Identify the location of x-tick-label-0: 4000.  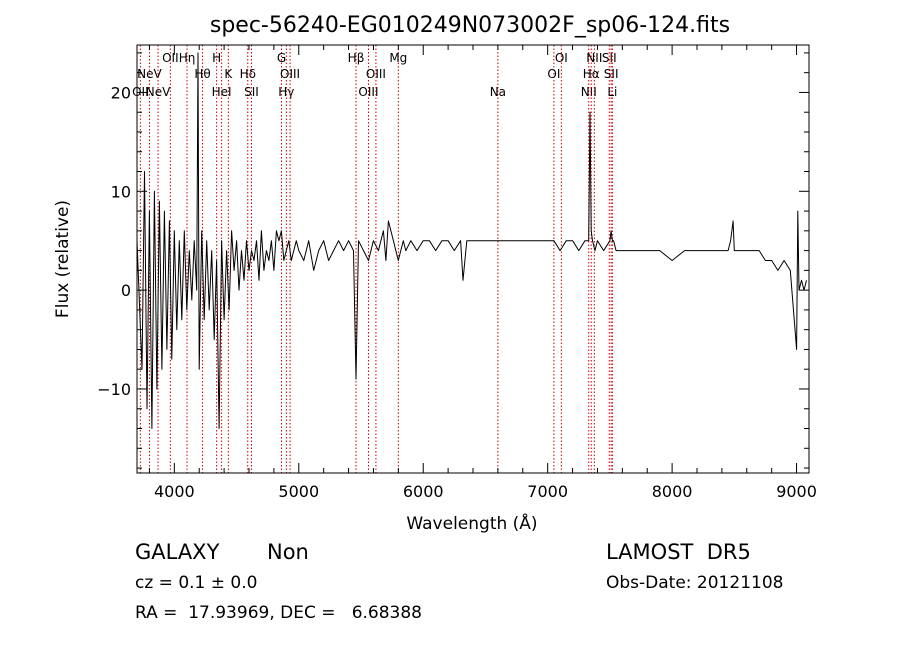
(174, 491).